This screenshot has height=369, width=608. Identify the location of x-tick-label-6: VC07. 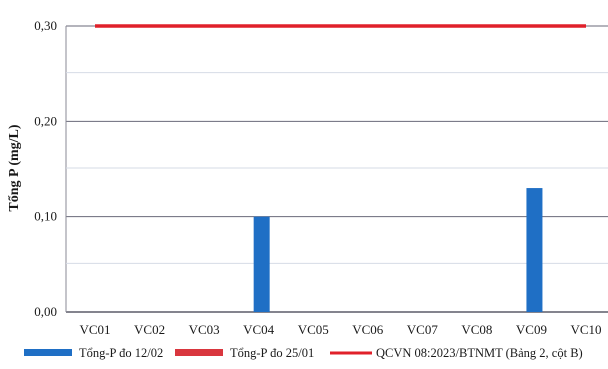
(423, 329).